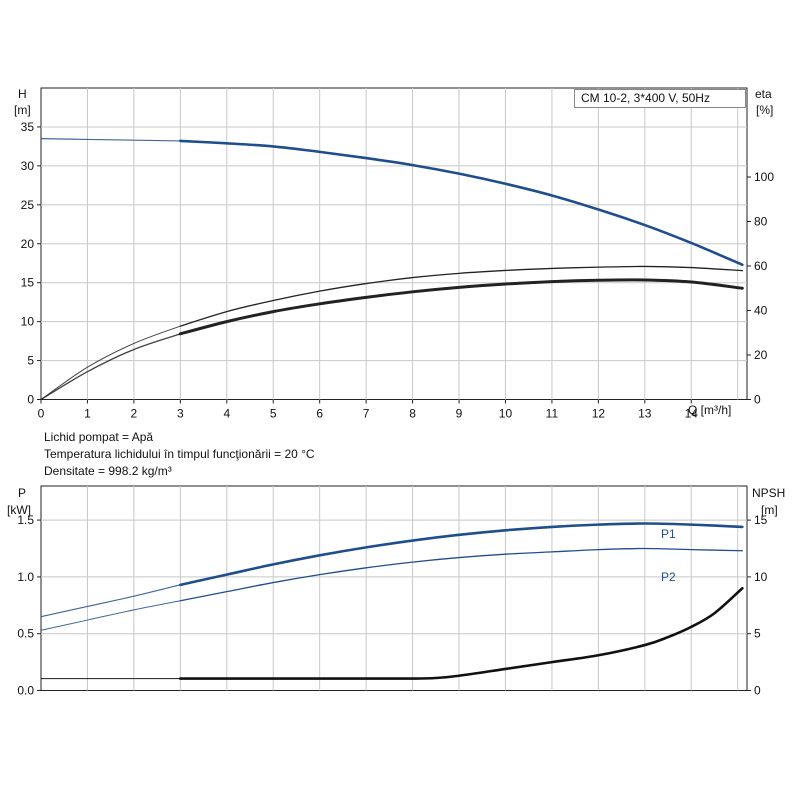  Describe the element at coordinates (761, 266) in the screenshot. I see `top-right-tick-label: 60` at that location.